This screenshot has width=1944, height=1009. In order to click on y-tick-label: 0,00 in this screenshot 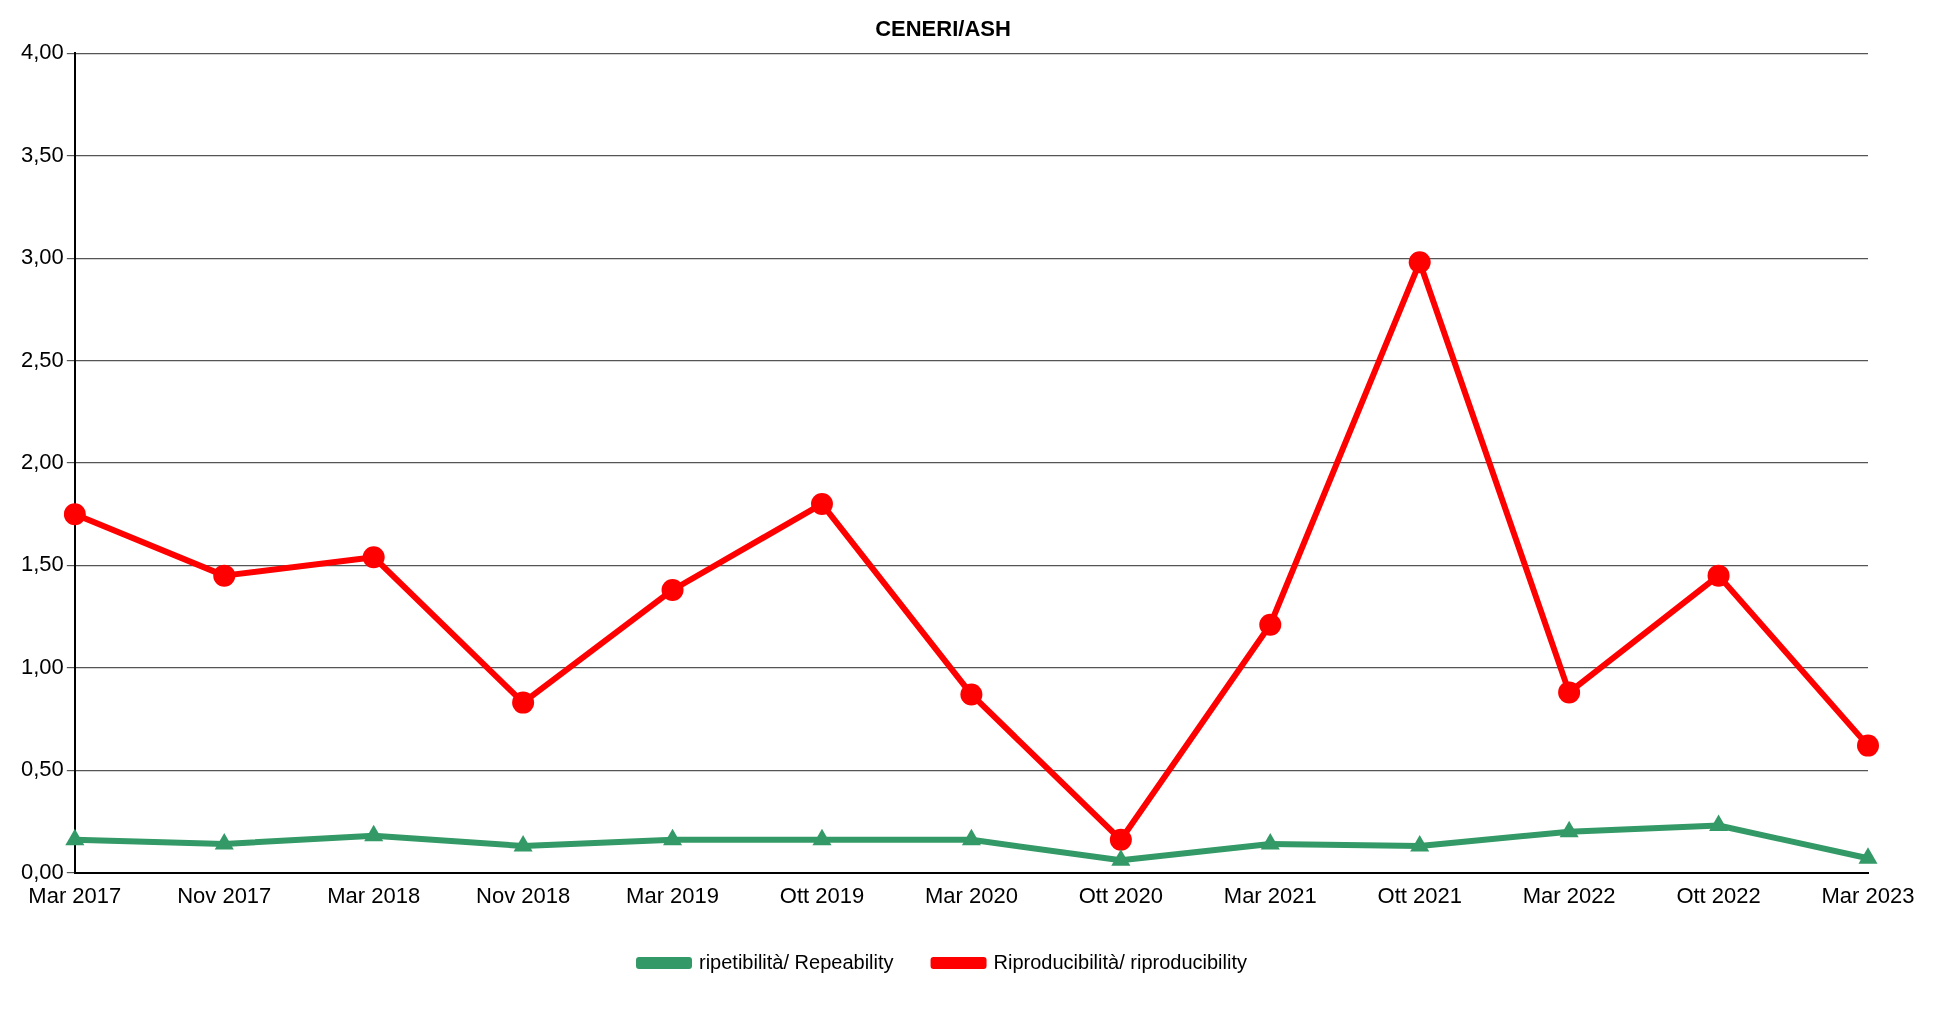, I will do `click(42, 871)`.